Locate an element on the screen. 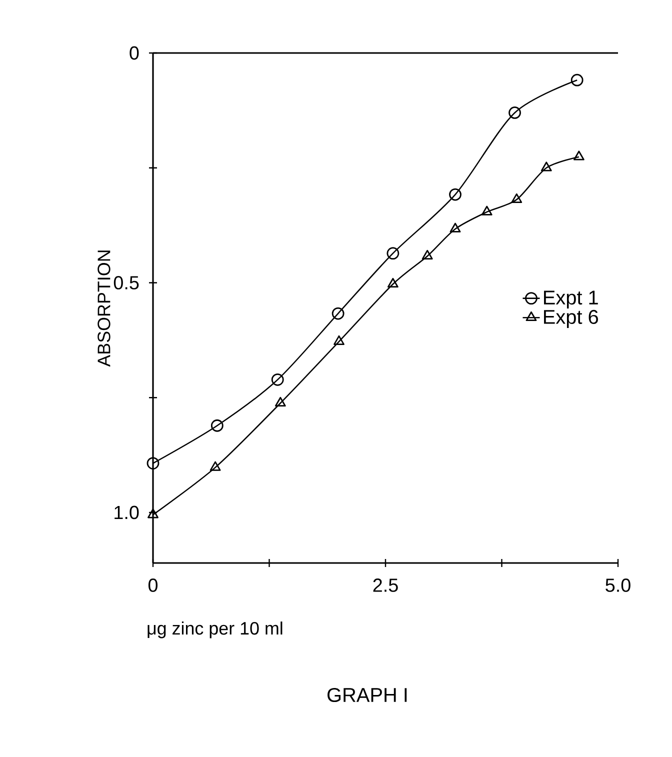  x-axis-title: μg zinc per 10 ml is located at coordinates (215, 630).